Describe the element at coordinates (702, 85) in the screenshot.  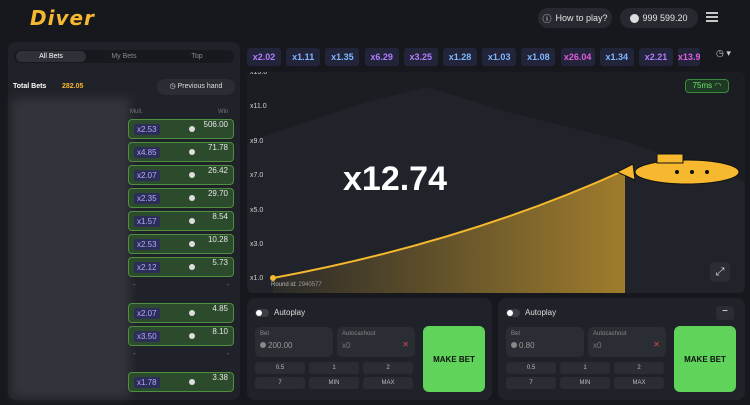
I see `ping-value: 75ms` at that location.